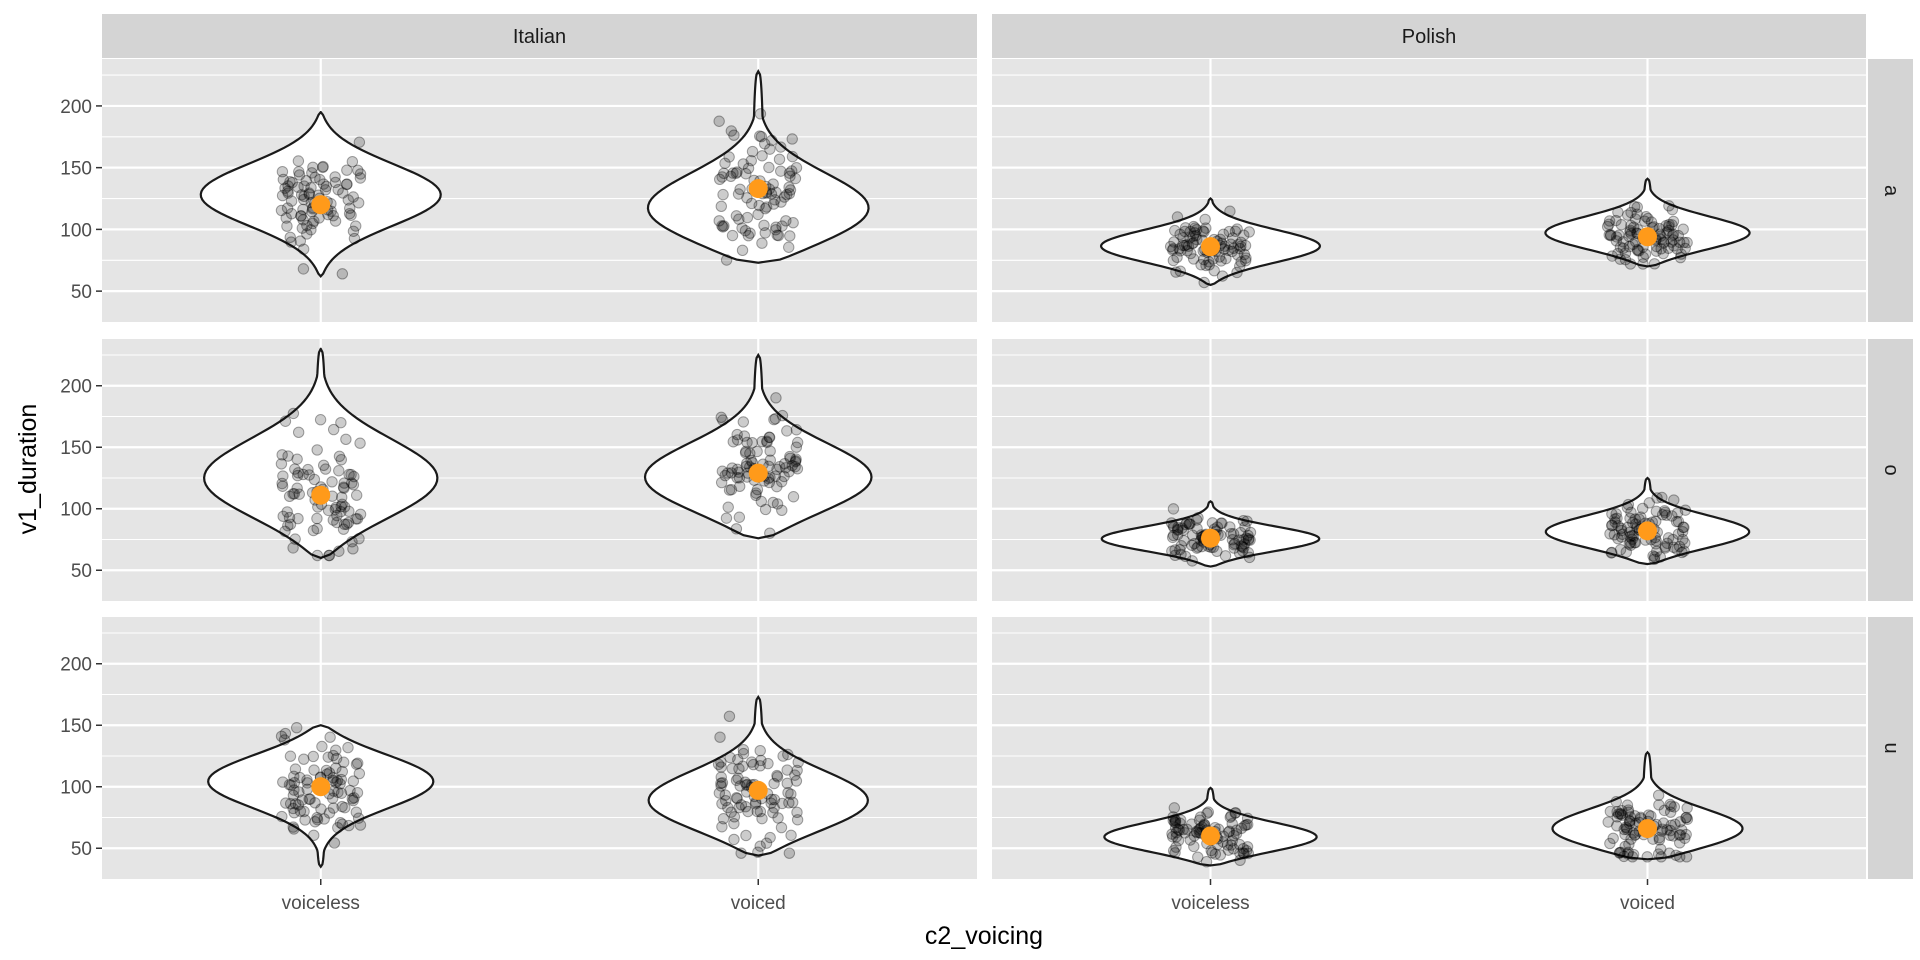 Image resolution: width=1920 pixels, height=960 pixels. Describe the element at coordinates (539, 36) in the screenshot. I see `facet-strip-italian` at that location.